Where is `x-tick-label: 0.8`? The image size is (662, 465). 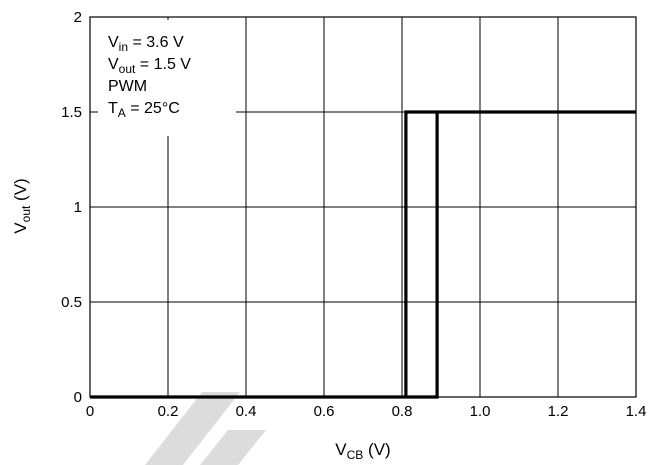 x-tick-label: 0.8 is located at coordinates (402, 411).